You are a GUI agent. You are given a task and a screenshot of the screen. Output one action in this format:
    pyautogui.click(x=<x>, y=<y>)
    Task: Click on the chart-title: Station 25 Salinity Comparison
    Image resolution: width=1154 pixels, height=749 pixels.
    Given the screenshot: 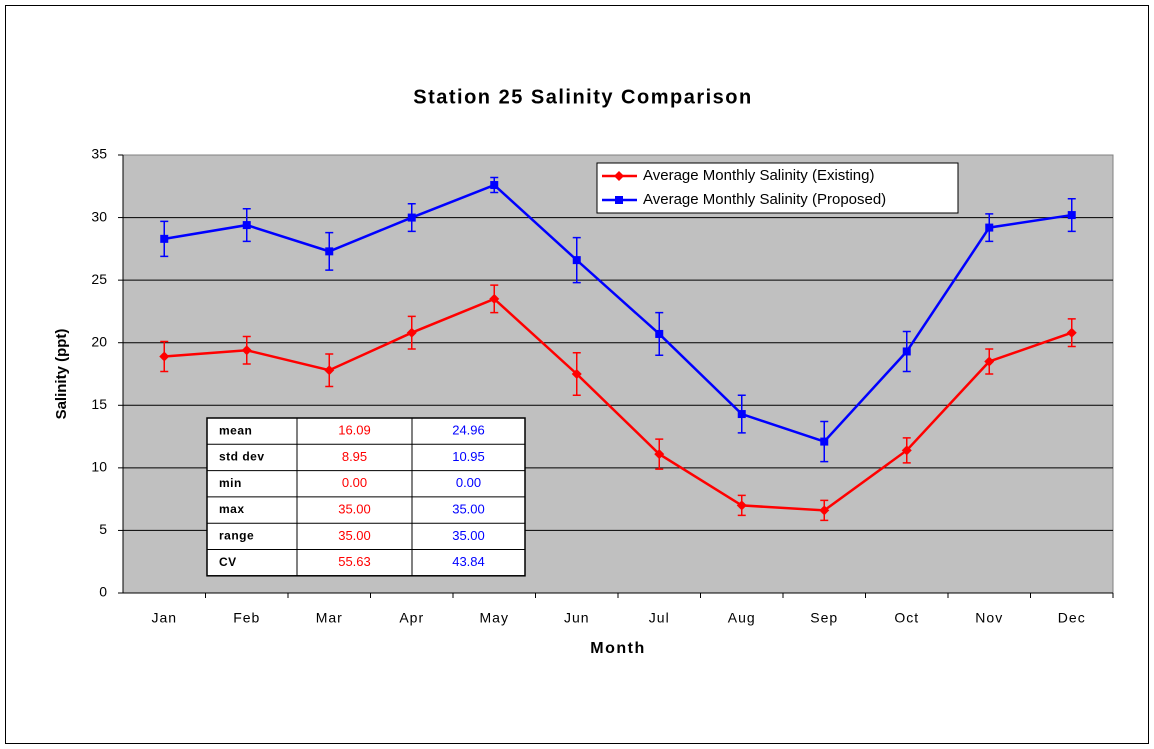 What is the action you would take?
    pyautogui.click(x=583, y=97)
    